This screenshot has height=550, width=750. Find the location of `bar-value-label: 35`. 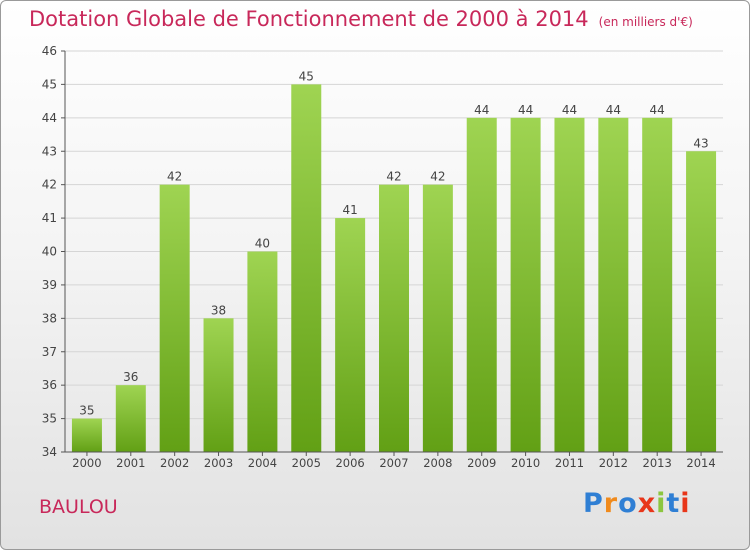

bar-value-label: 35 is located at coordinates (86, 411).